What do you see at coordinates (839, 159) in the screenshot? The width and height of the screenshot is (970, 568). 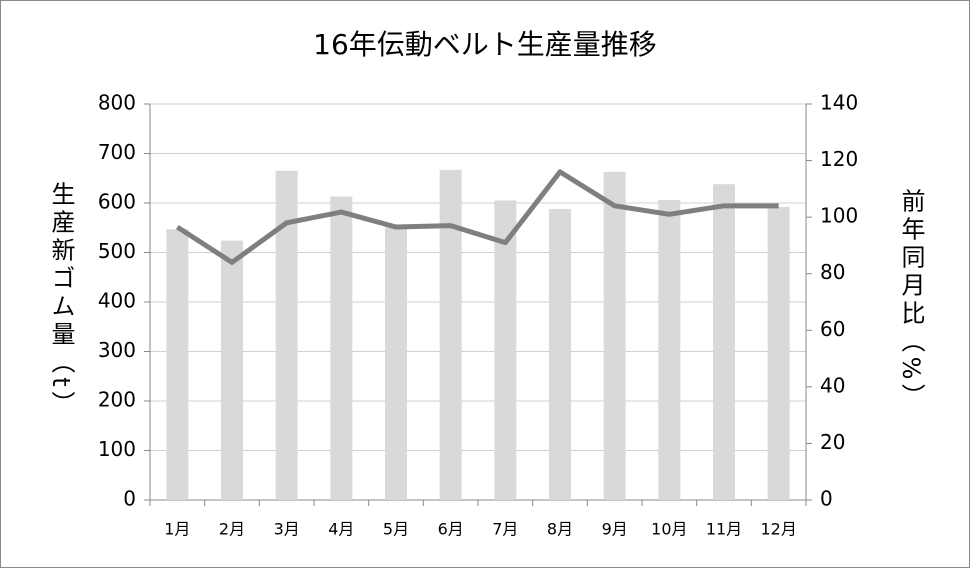 I see `y2-tick-label: 120` at bounding box center [839, 159].